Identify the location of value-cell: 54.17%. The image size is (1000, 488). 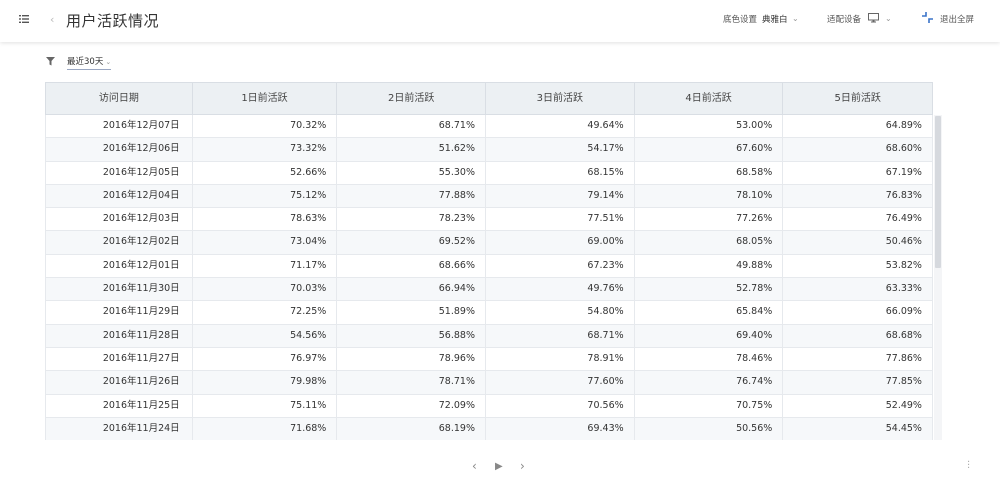
(560, 149).